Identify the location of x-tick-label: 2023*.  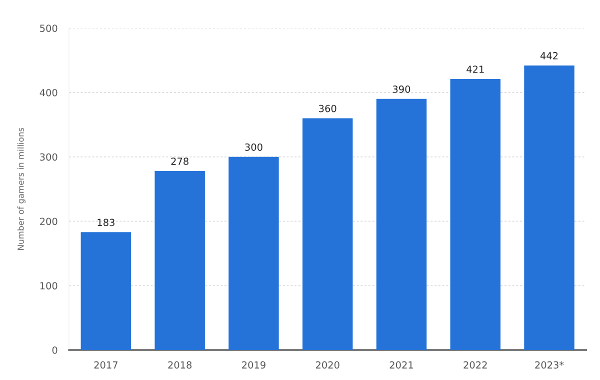
(549, 365).